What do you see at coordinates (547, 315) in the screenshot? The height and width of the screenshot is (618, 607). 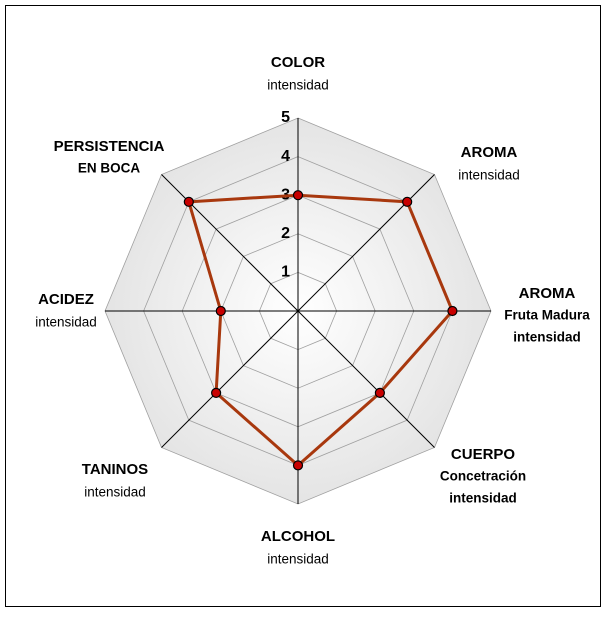 I see `category-title: Fruta Madura` at bounding box center [547, 315].